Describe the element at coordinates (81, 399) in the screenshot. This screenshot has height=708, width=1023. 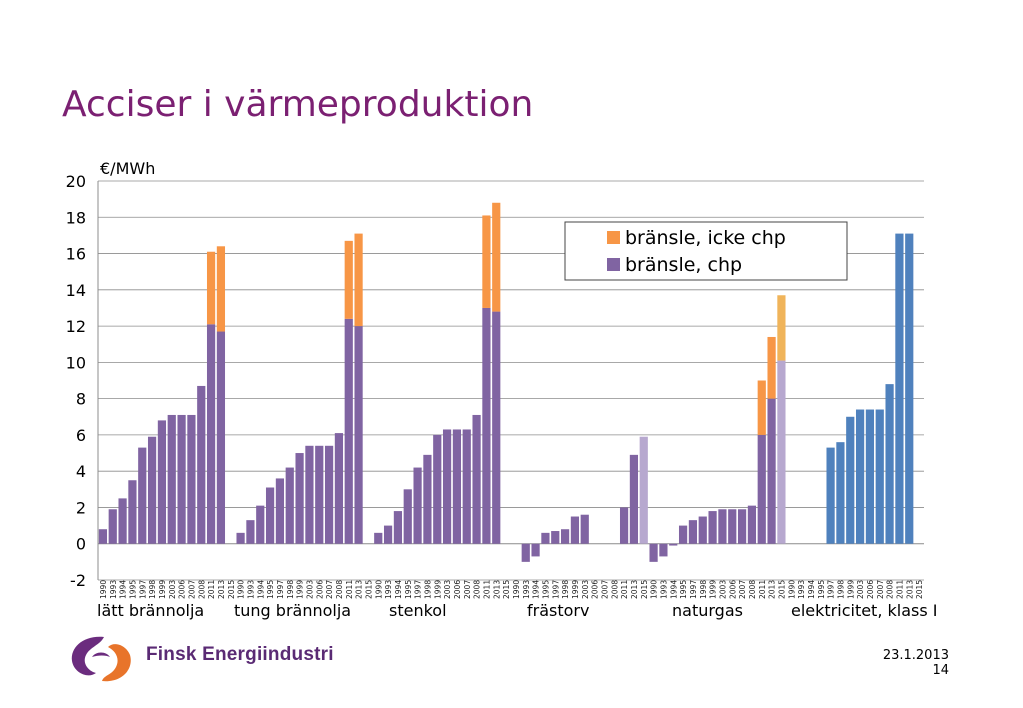
I see `y-tick-label: 8` at that location.